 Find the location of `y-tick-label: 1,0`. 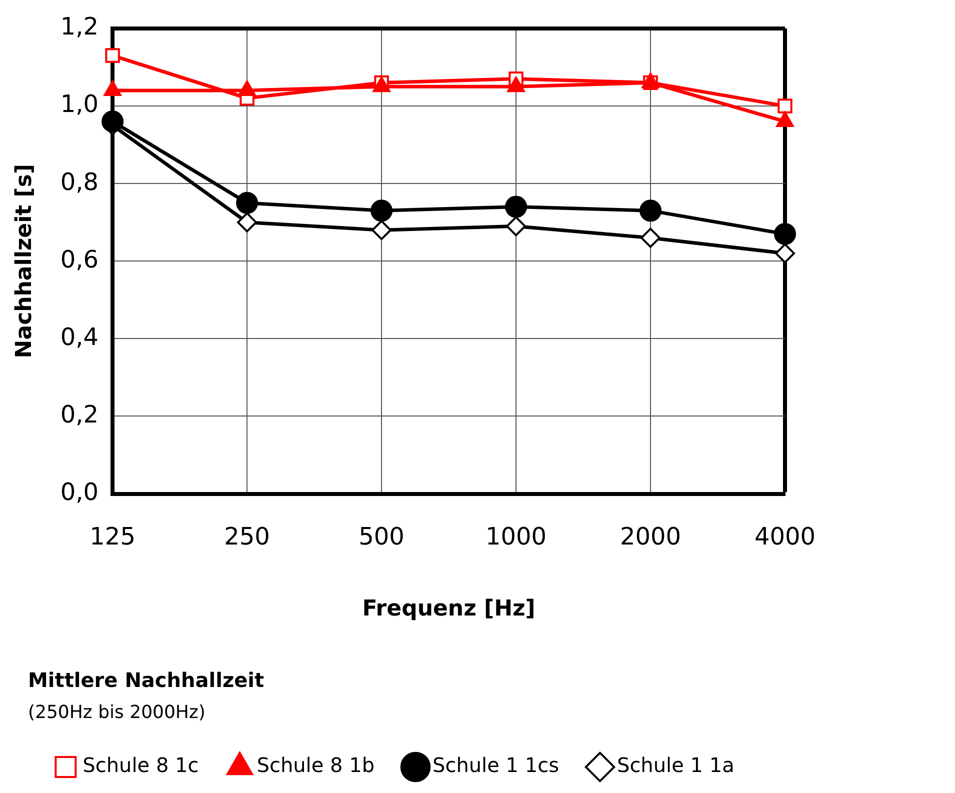

y-tick-label: 1,0 is located at coordinates (79, 104).